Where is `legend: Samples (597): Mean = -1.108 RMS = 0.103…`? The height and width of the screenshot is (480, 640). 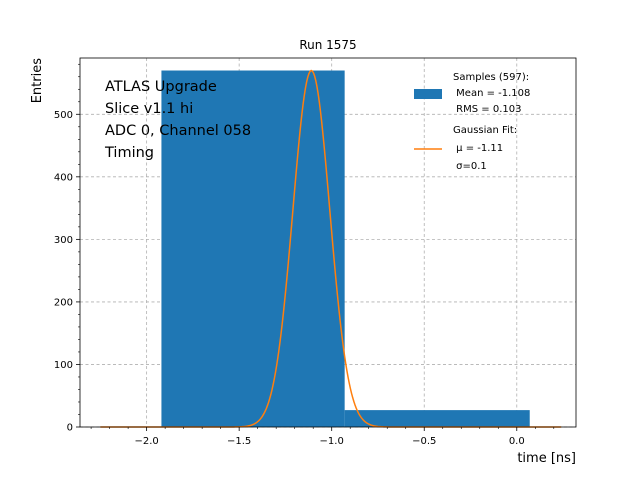 legend: Samples (597): Mean = -1.108 RMS = 0.103… is located at coordinates (472, 122).